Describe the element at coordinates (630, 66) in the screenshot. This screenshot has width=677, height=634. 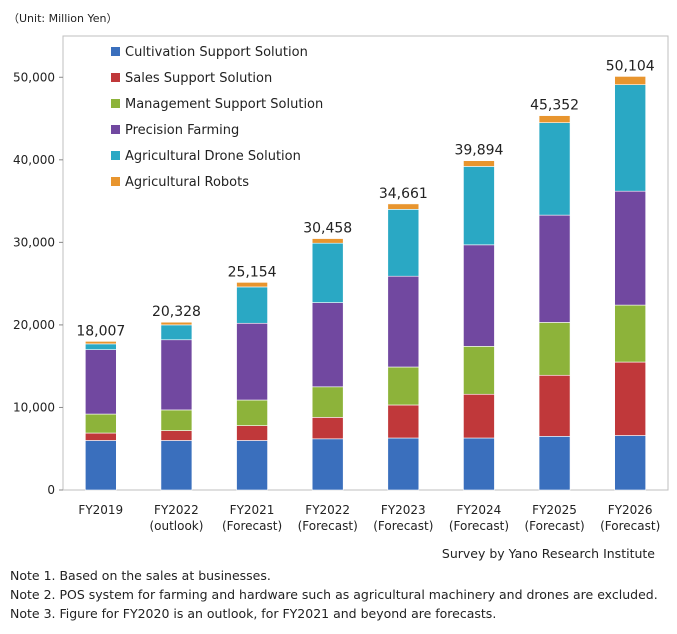
I see `bar-total-label: 50,104` at that location.